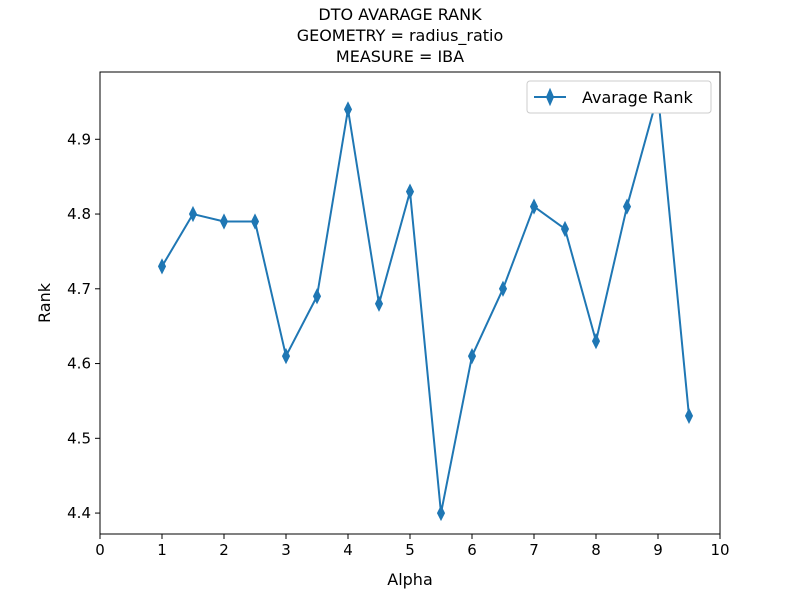 The image size is (800, 600). What do you see at coordinates (79, 139) in the screenshot?
I see `y-tick-label: 4.9` at bounding box center [79, 139].